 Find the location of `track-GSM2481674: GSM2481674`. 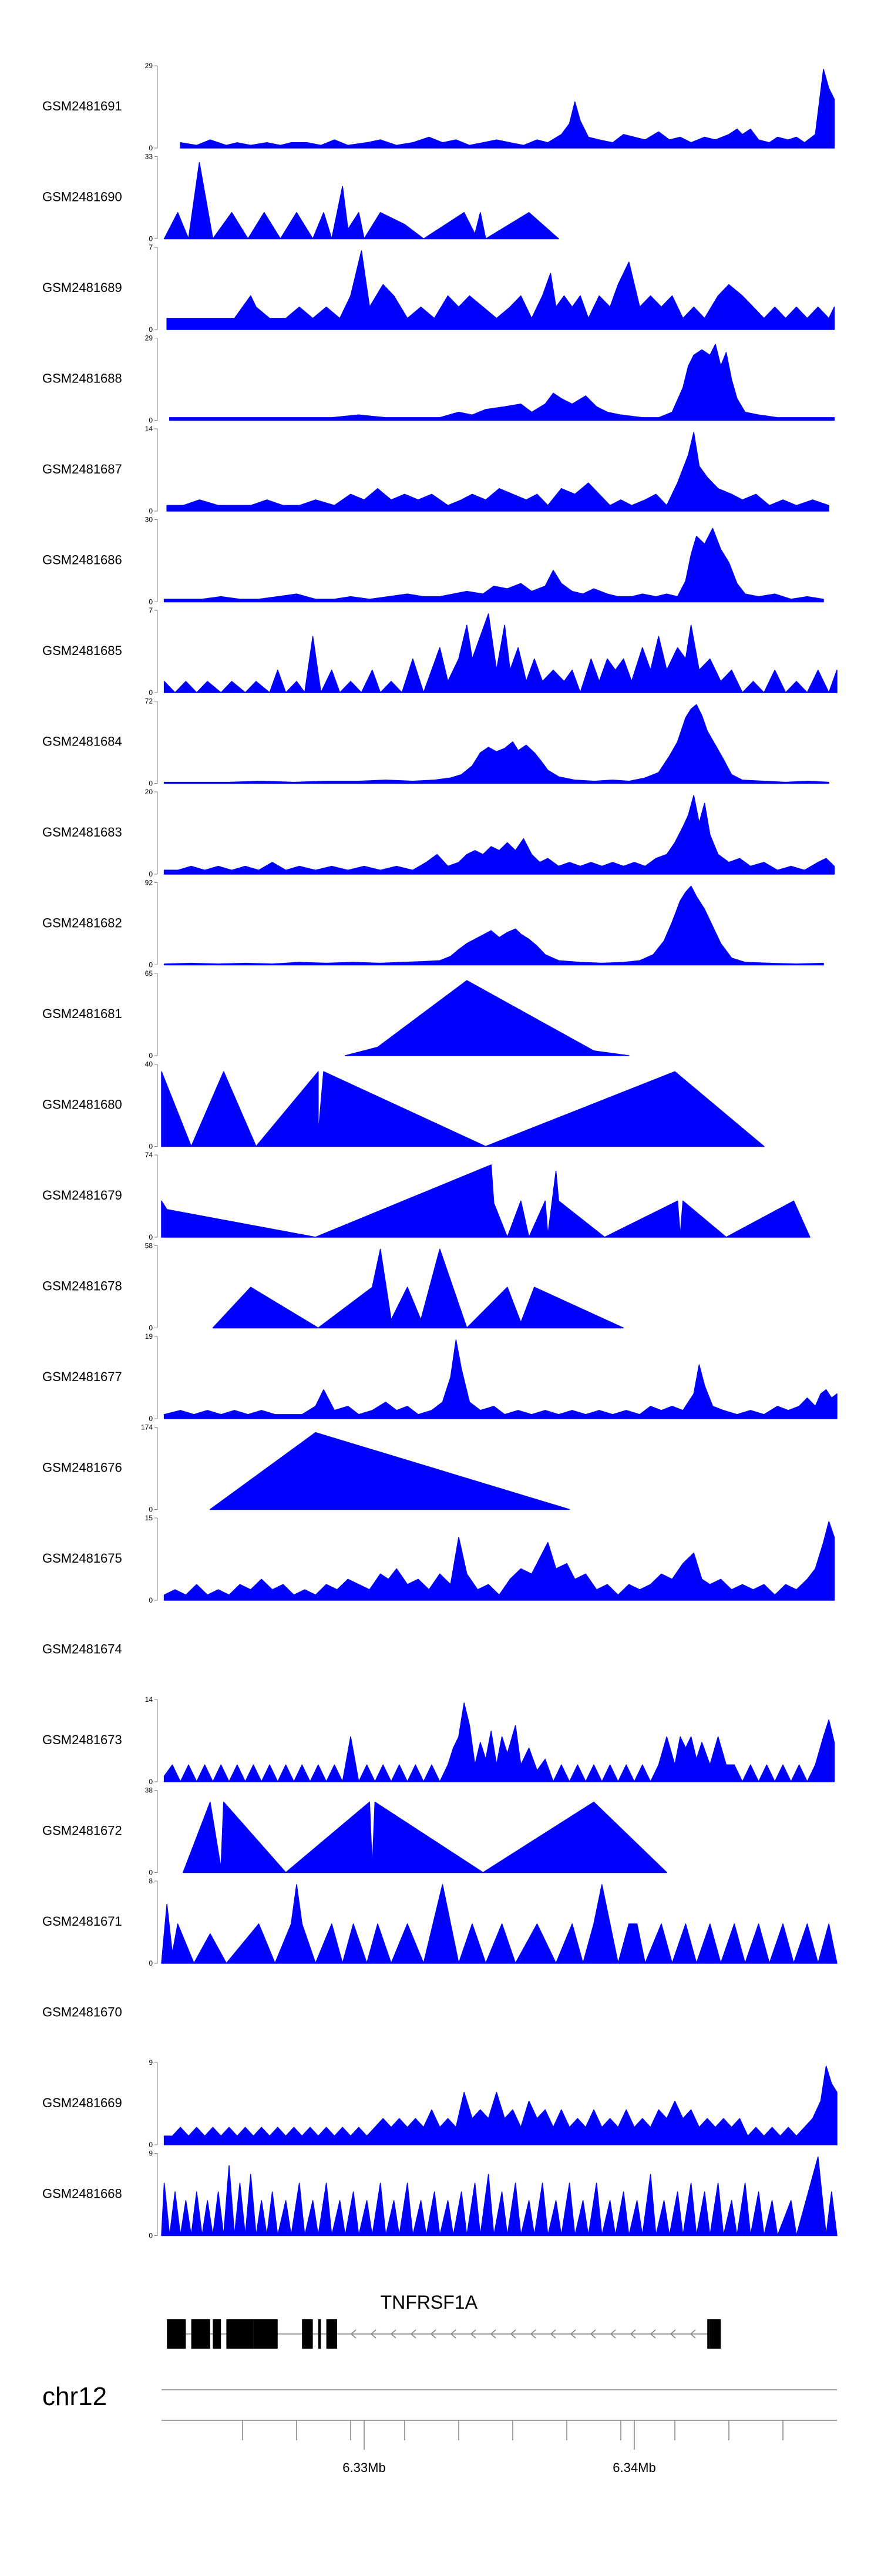

track-GSM2481674: GSM2481674 is located at coordinates (82, 1649).